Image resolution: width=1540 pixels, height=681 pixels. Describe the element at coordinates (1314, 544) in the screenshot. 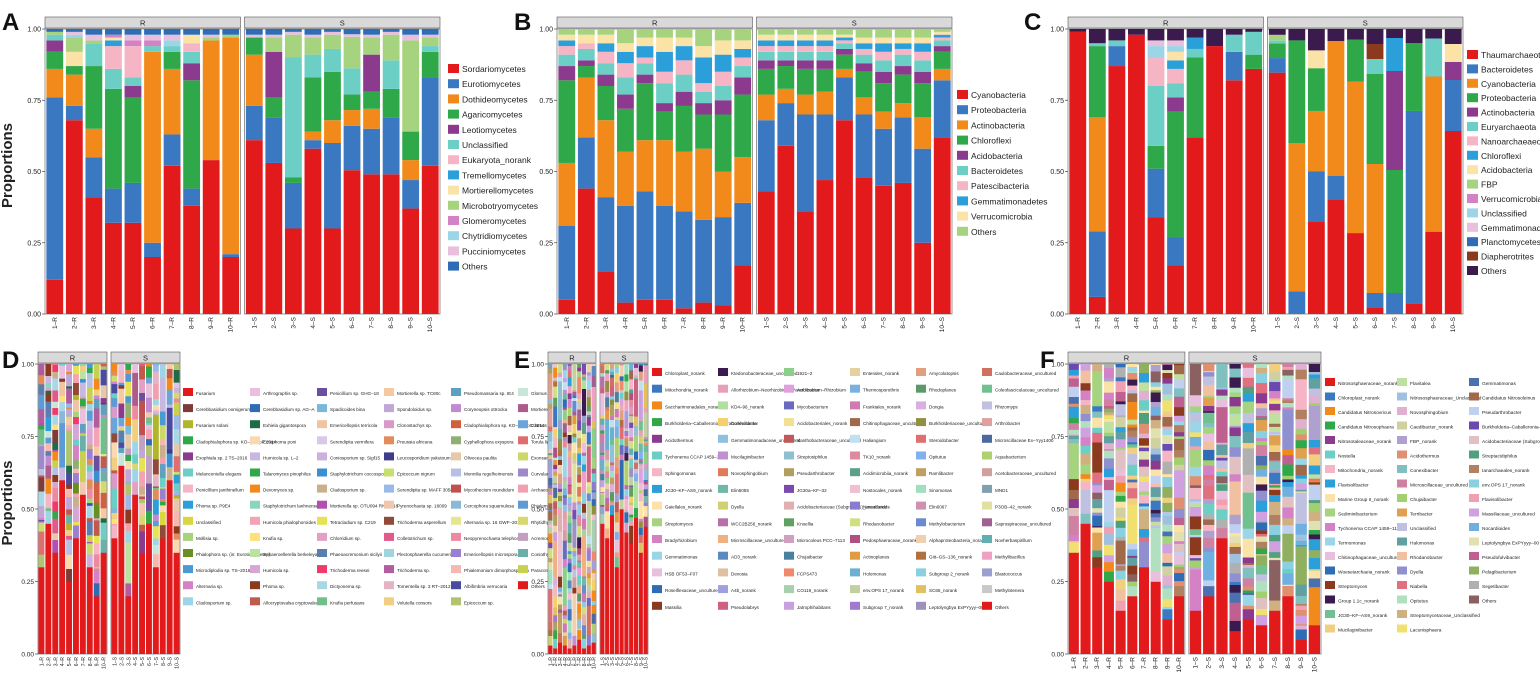

I see `bar-segment-flavisolibacter` at that location.